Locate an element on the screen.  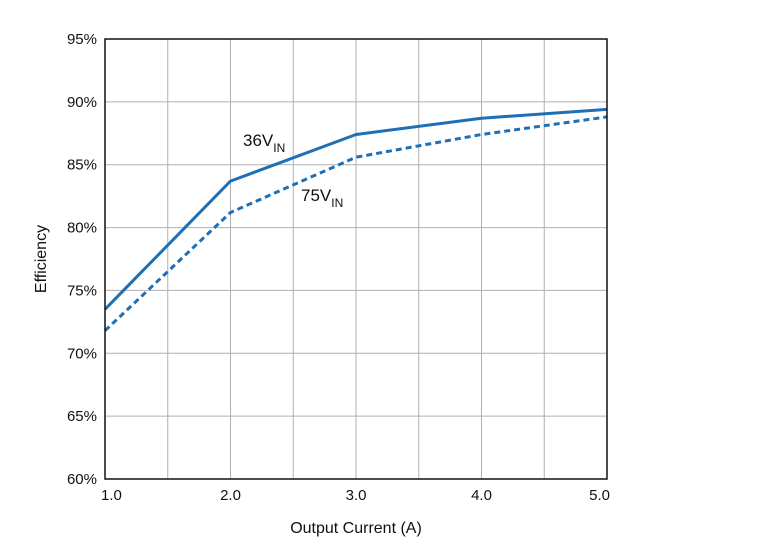
y-tick-label: 80% is located at coordinates (82, 228).